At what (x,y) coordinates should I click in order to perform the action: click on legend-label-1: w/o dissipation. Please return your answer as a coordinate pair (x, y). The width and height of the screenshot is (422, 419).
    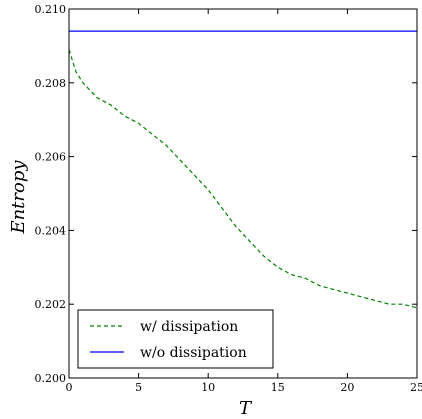
    Looking at the image, I should click on (193, 353).